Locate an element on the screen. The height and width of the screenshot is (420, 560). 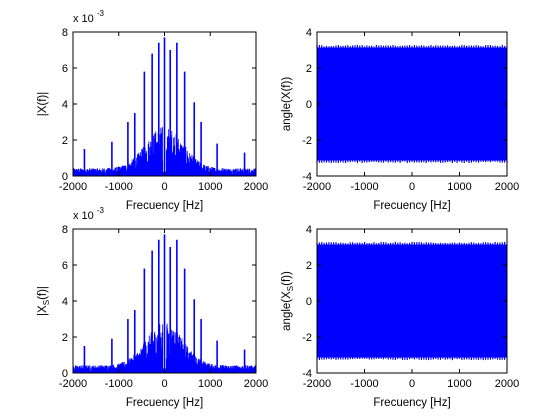
y-axis-label: |X(f)| is located at coordinates (43, 104).